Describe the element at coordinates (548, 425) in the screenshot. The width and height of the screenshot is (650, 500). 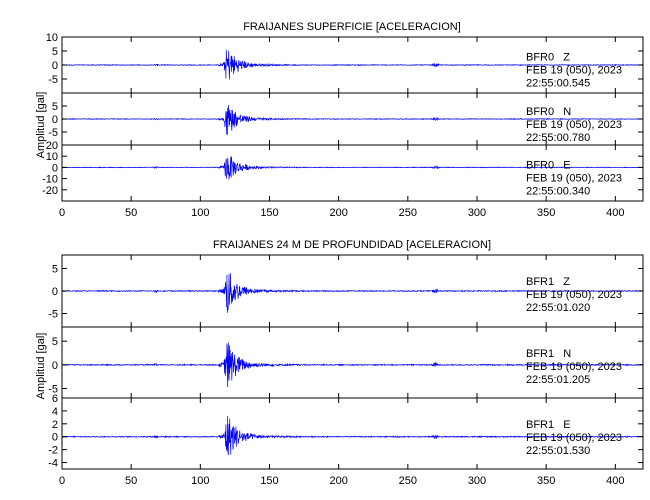
I see `trace-station-label: BFR1 E` at that location.